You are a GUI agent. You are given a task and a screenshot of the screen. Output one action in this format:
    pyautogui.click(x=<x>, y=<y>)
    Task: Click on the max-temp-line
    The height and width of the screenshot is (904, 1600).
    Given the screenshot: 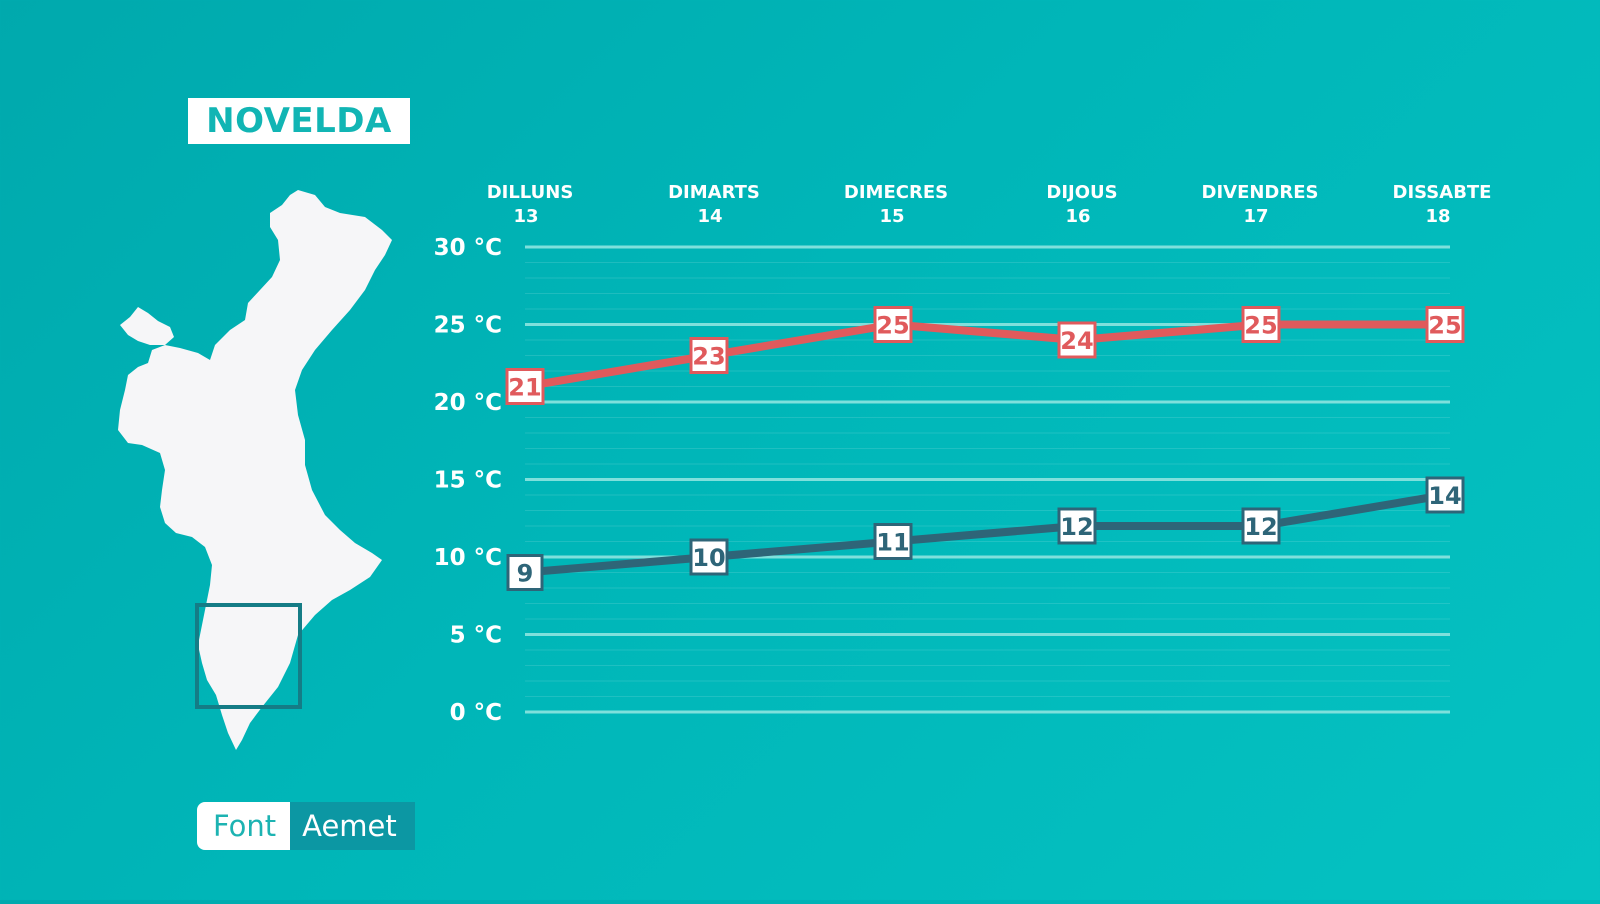 What is the action you would take?
    pyautogui.click(x=985, y=355)
    